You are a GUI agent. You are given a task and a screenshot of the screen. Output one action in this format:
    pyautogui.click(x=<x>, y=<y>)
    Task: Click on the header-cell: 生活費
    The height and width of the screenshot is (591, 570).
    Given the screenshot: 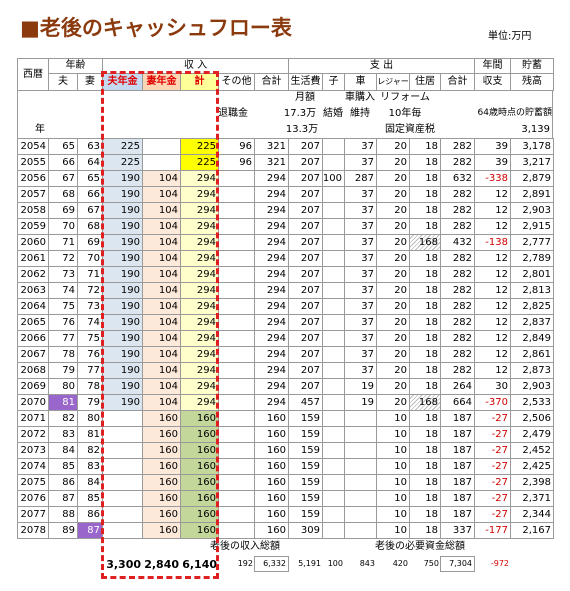 What is the action you would take?
    pyautogui.click(x=305, y=82)
    